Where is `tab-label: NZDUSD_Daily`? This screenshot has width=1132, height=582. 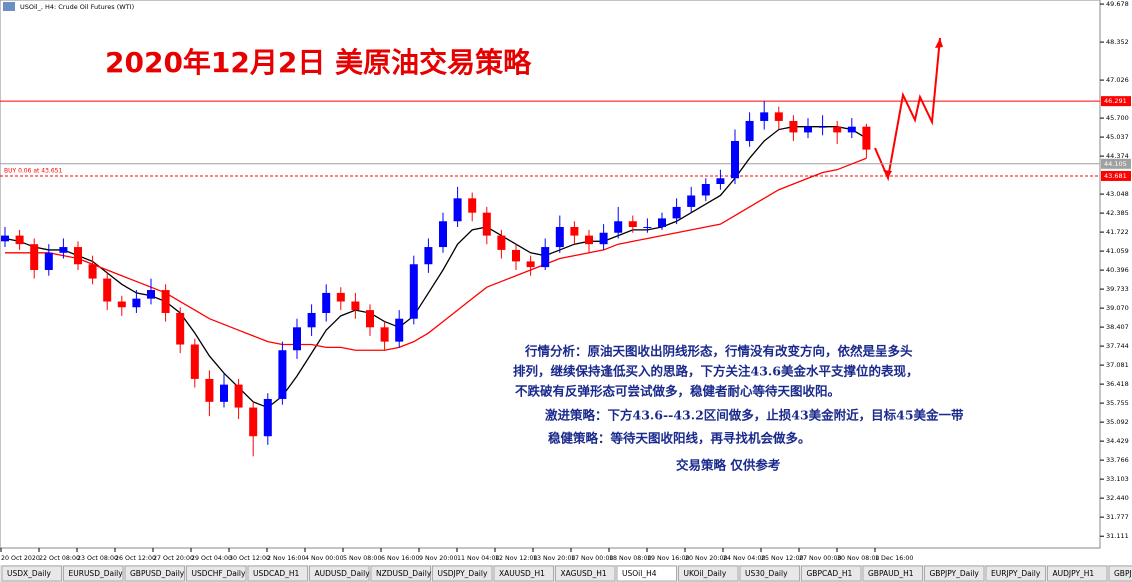
tab-label: NZDUSD_Daily is located at coordinates (404, 573).